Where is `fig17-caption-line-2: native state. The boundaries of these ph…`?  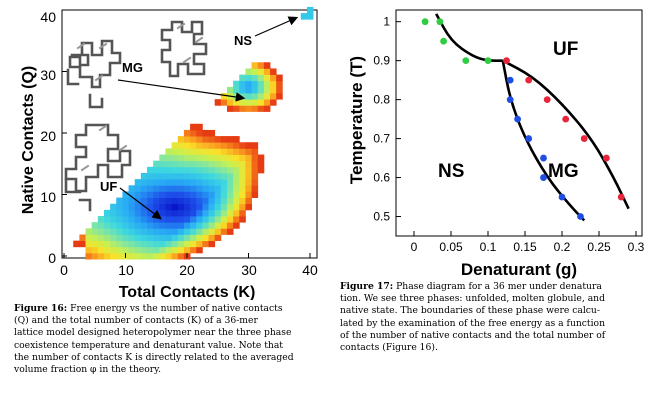 fig17-caption-line-2: native state. The boundaries of these ph… is located at coordinates (470, 311).